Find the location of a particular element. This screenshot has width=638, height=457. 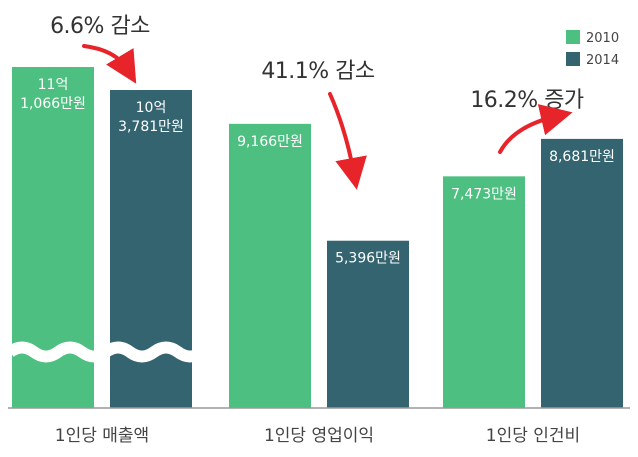

category-label: 1인당 매출액 is located at coordinates (102, 436).